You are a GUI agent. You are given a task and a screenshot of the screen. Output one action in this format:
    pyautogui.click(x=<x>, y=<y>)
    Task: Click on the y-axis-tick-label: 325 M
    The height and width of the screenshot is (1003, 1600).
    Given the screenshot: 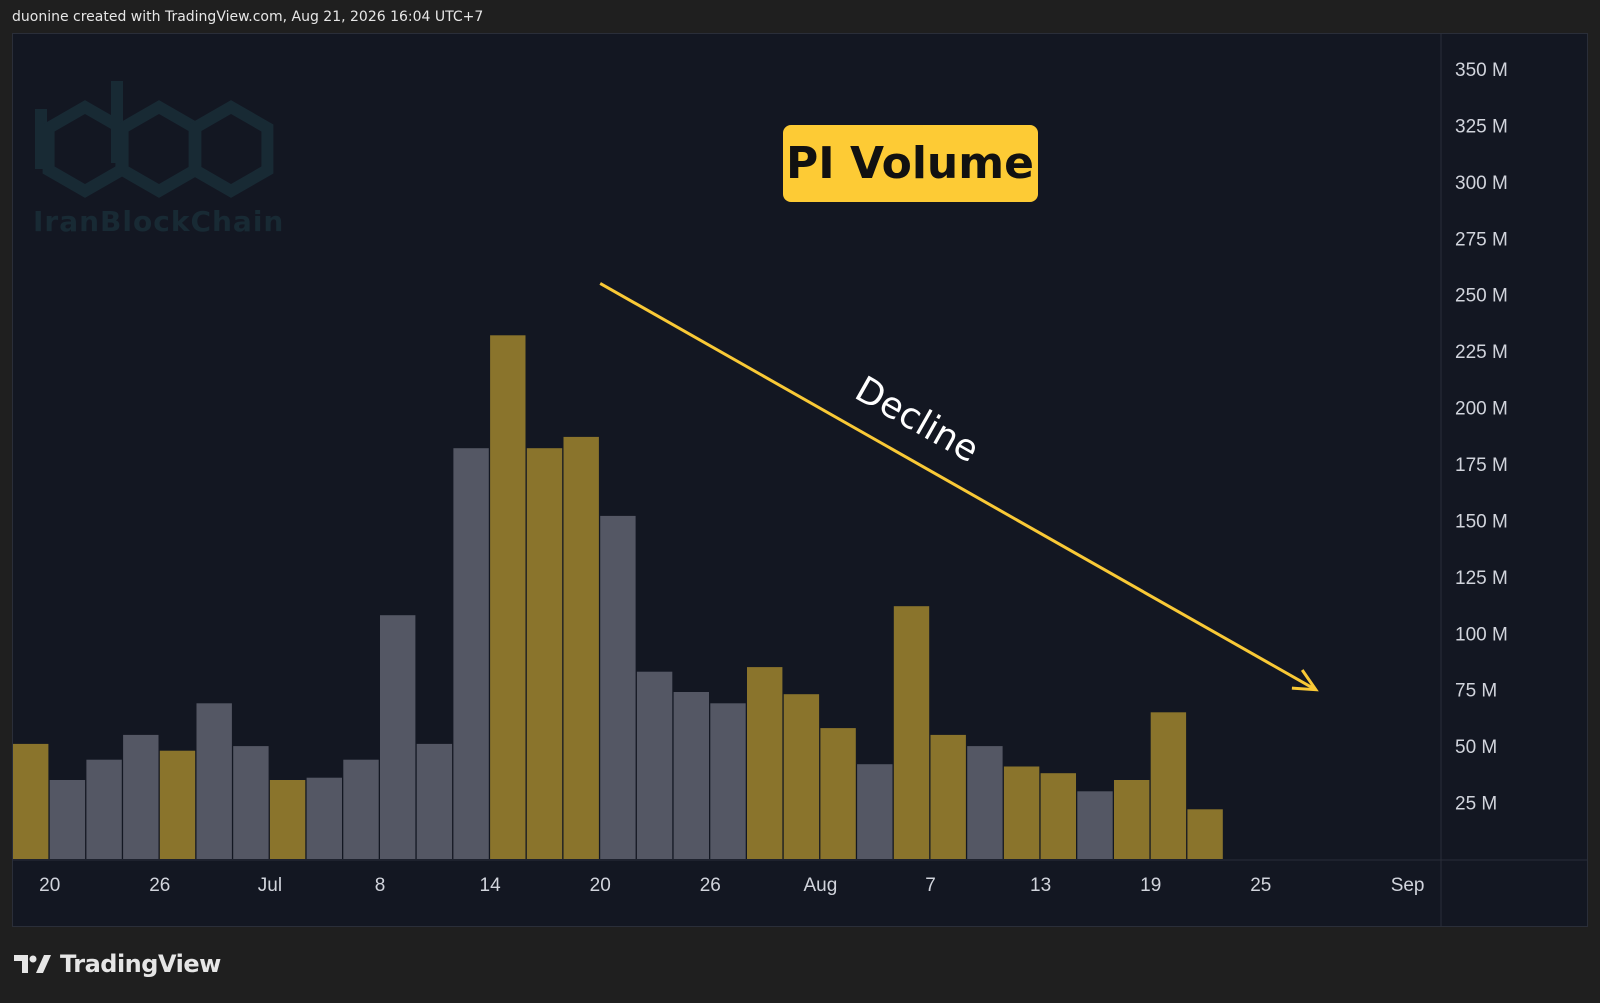 What is the action you would take?
    pyautogui.click(x=1481, y=126)
    